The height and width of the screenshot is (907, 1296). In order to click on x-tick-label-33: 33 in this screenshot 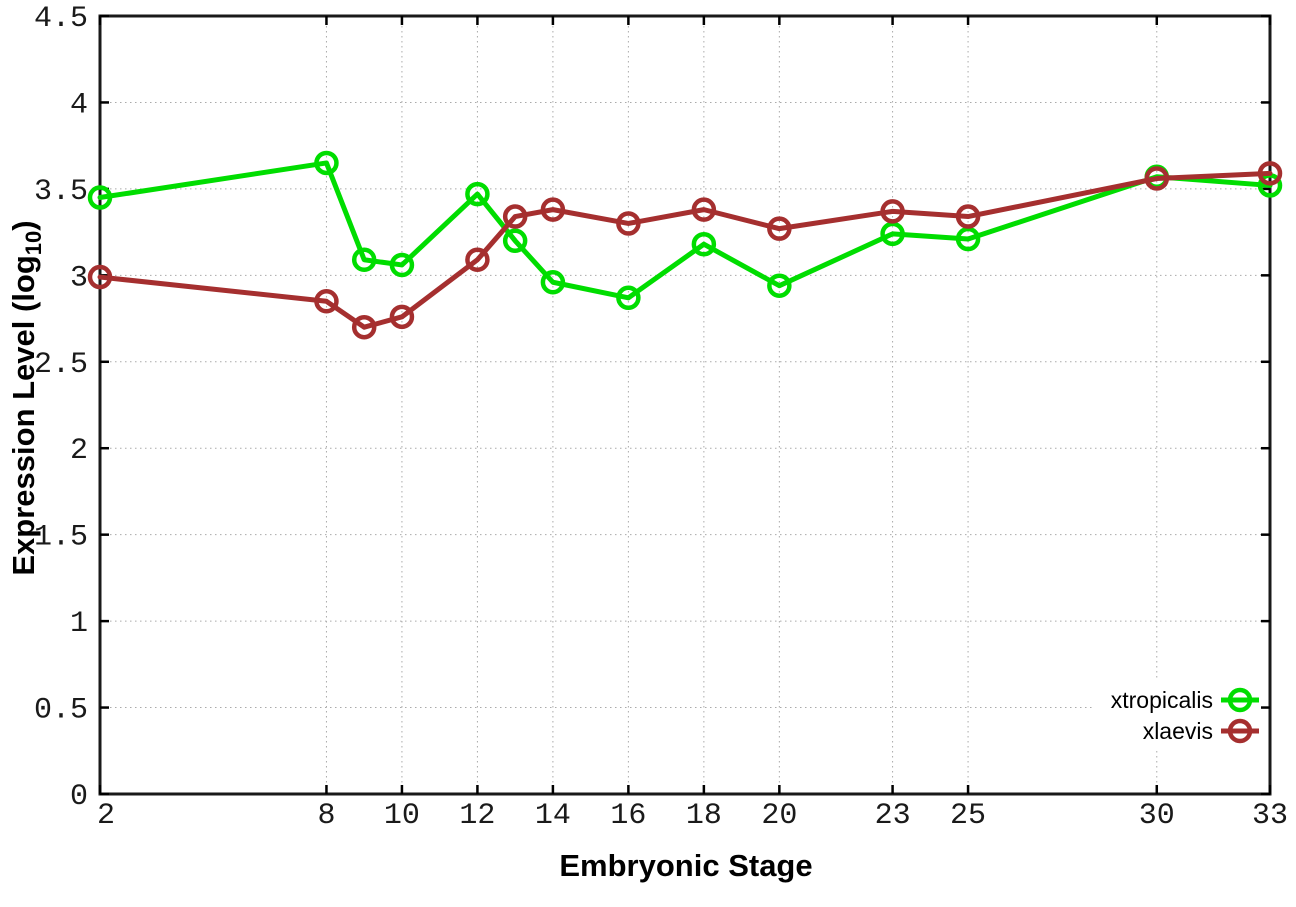, I will do `click(1270, 816)`.